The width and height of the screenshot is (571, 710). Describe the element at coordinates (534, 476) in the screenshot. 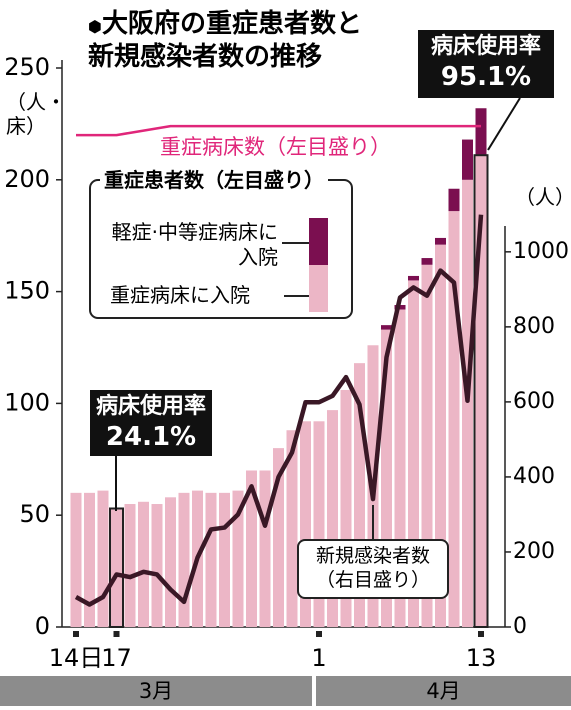

I see `y2-tick-label: 400` at that location.